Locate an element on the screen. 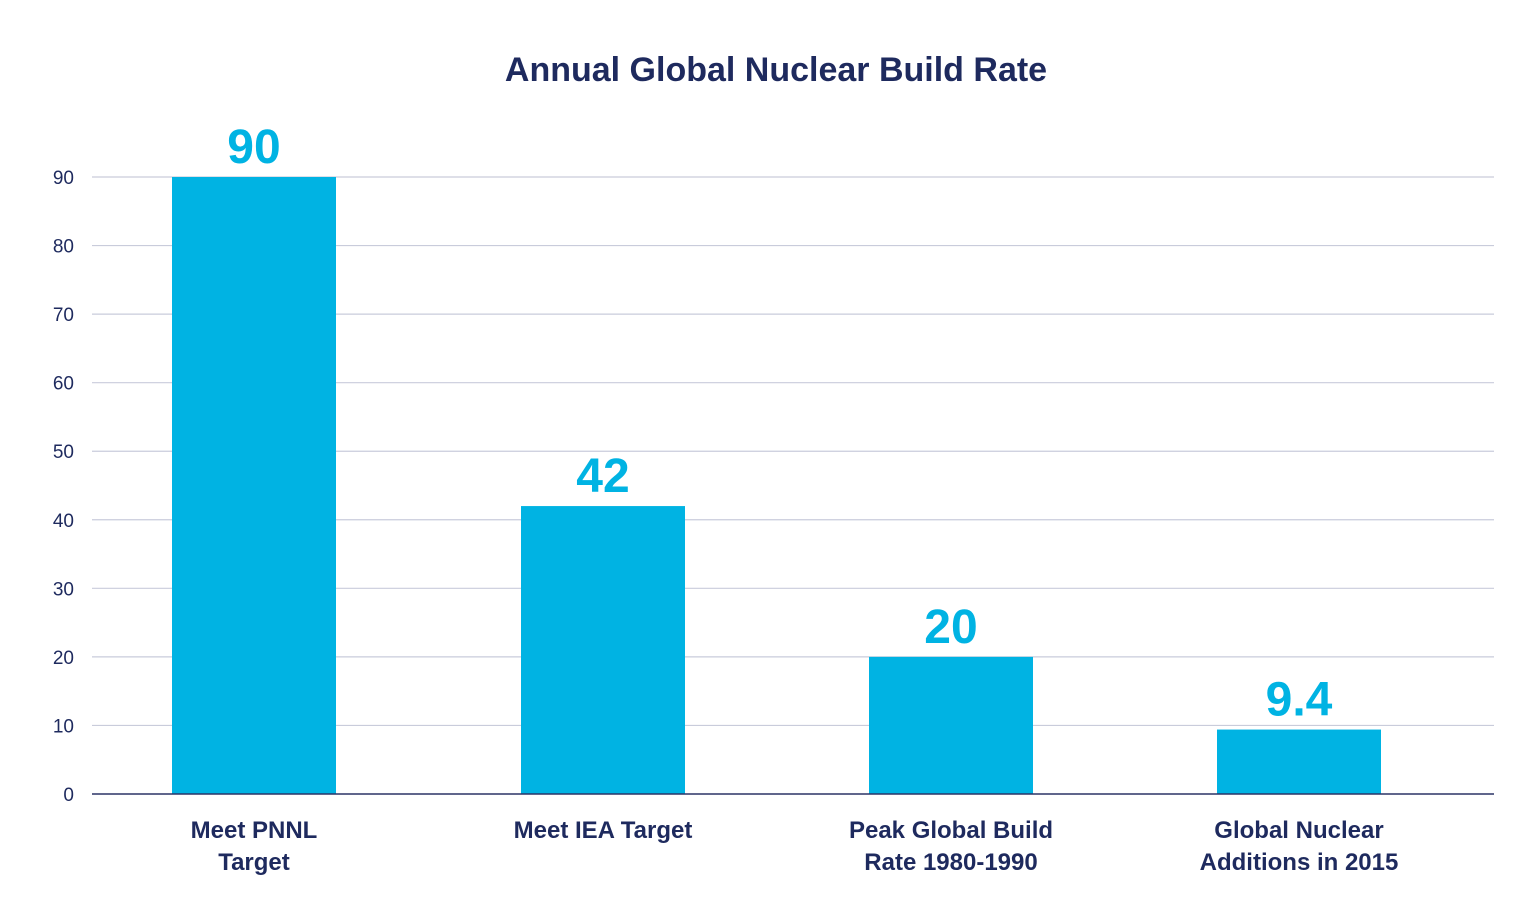  category-label-4-line-1: Global Nuclear is located at coordinates (1298, 830).